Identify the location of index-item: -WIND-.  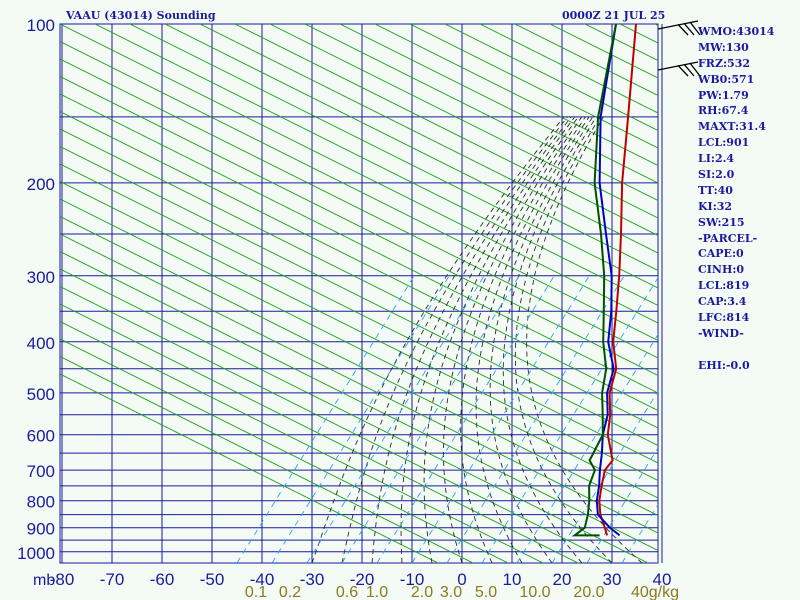
(721, 333).